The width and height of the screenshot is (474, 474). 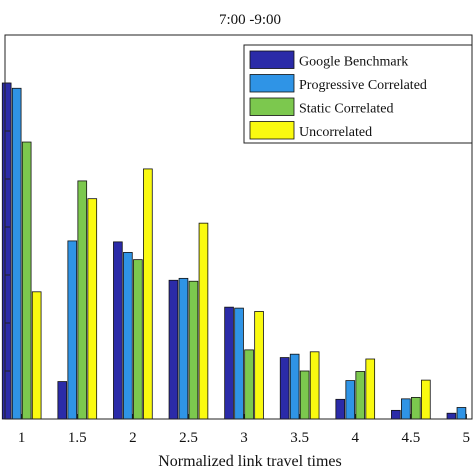 What do you see at coordinates (335, 132) in the screenshot?
I see `legend-label: Uncorrelated` at bounding box center [335, 132].